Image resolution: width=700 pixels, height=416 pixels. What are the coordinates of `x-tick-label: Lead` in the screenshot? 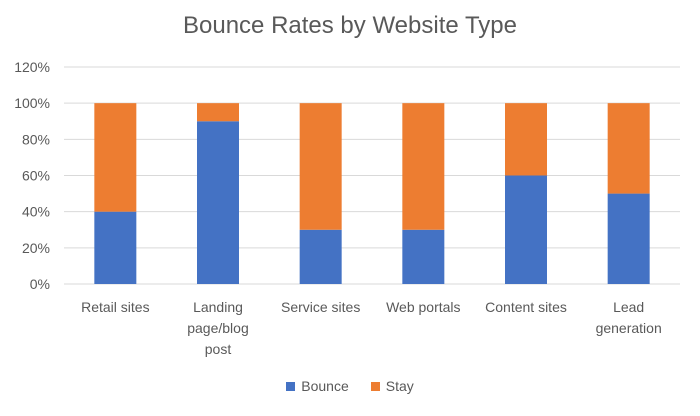 It's located at (628, 307).